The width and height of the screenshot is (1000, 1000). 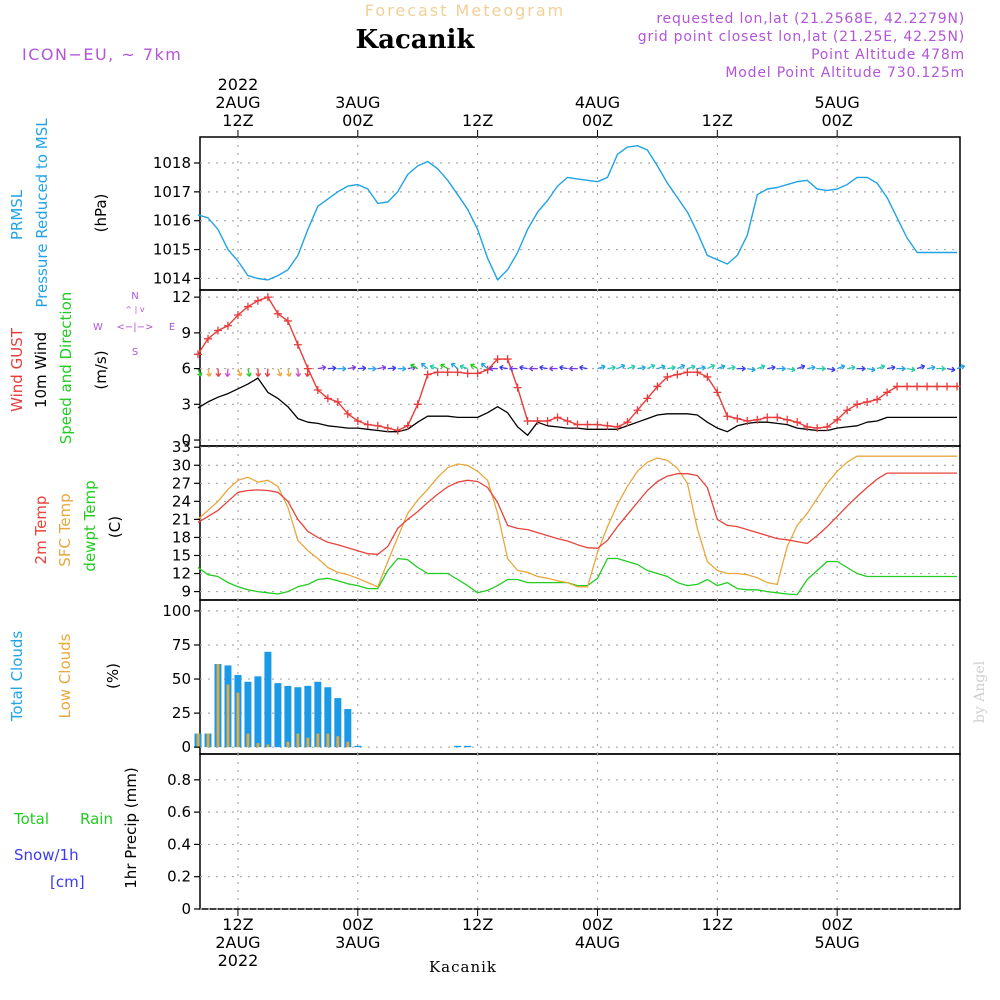 What do you see at coordinates (179, 844) in the screenshot?
I see `y-tick-label: 0.4` at bounding box center [179, 844].